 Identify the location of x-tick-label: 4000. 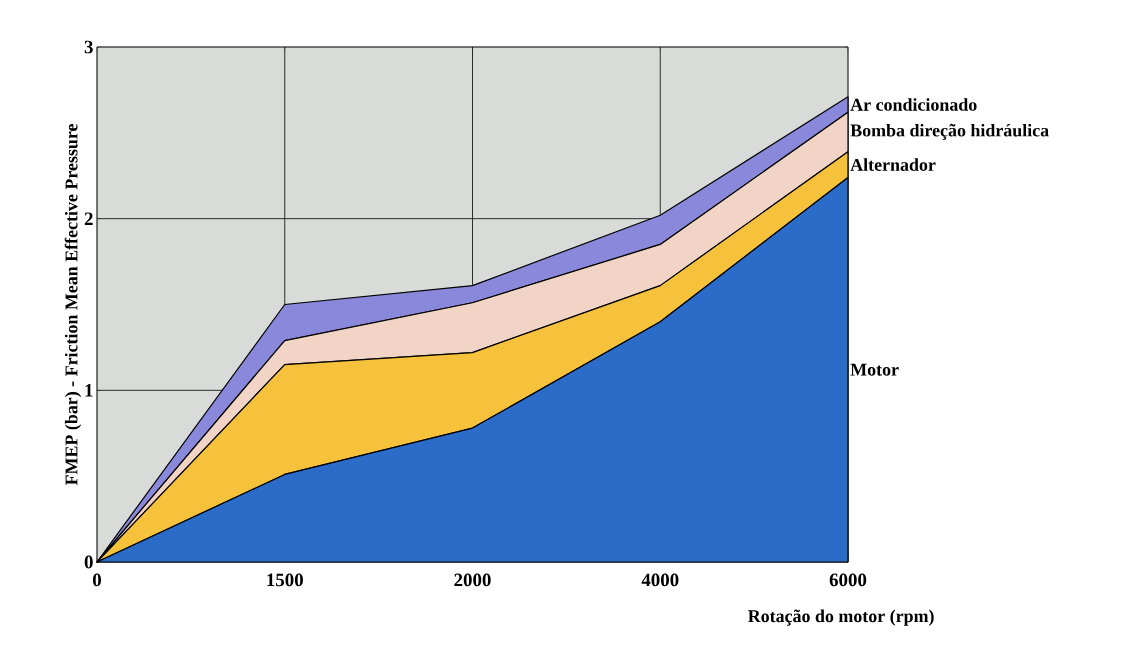
(660, 580).